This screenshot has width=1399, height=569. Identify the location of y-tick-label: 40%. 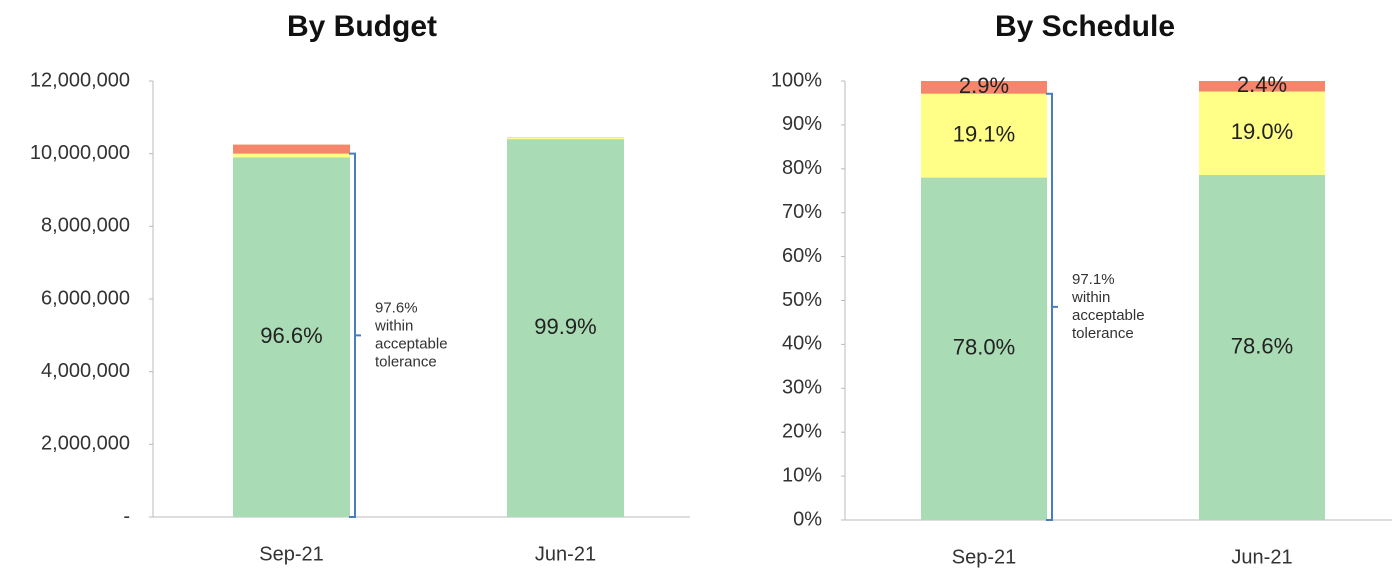
(802, 344).